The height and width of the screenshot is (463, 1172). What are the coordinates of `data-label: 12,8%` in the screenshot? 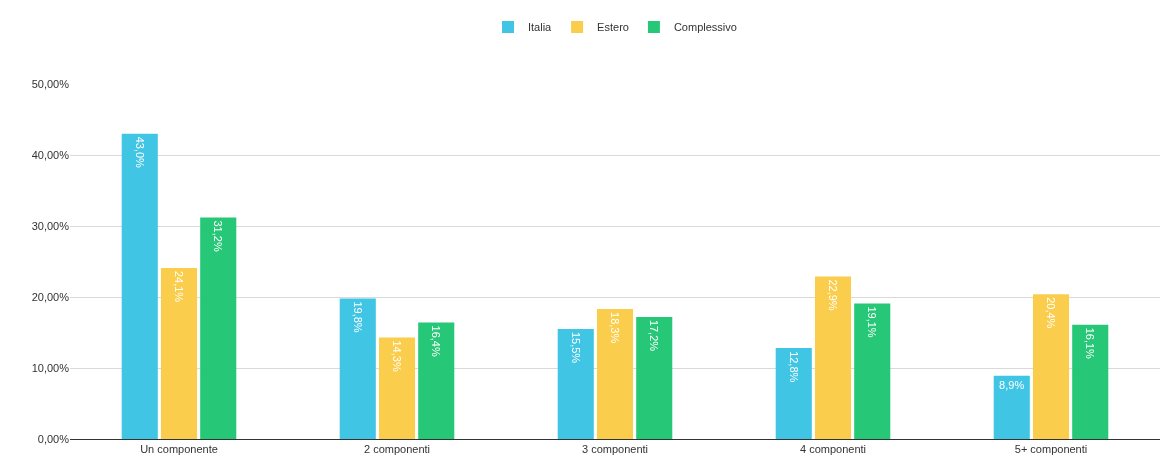 It's located at (793, 367).